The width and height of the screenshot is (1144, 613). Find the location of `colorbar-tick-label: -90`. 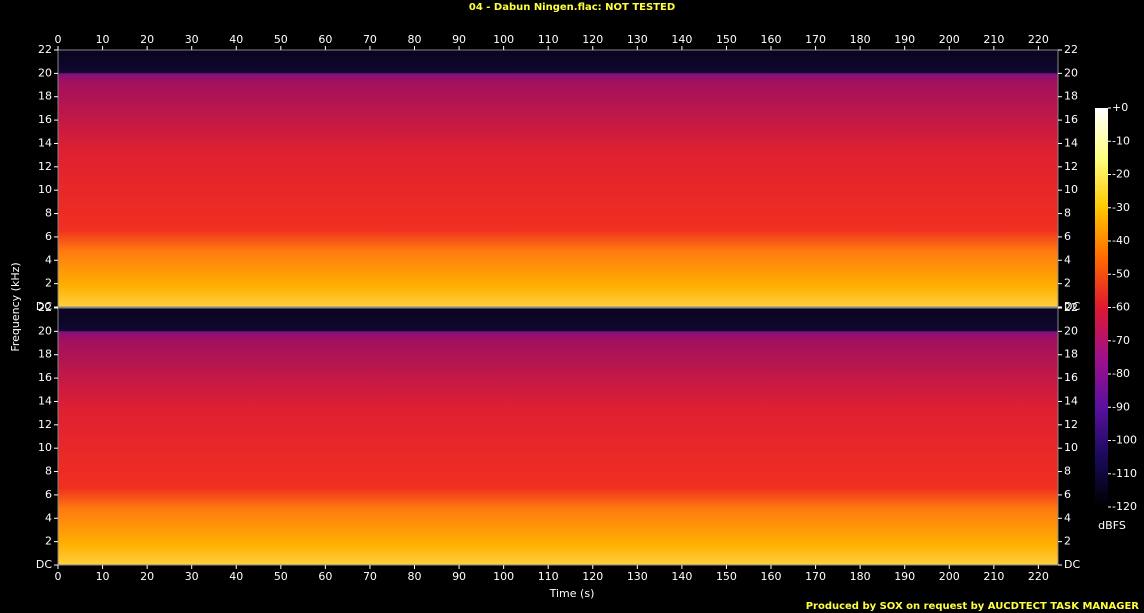

colorbar-tick-label: -90 is located at coordinates (1121, 406).